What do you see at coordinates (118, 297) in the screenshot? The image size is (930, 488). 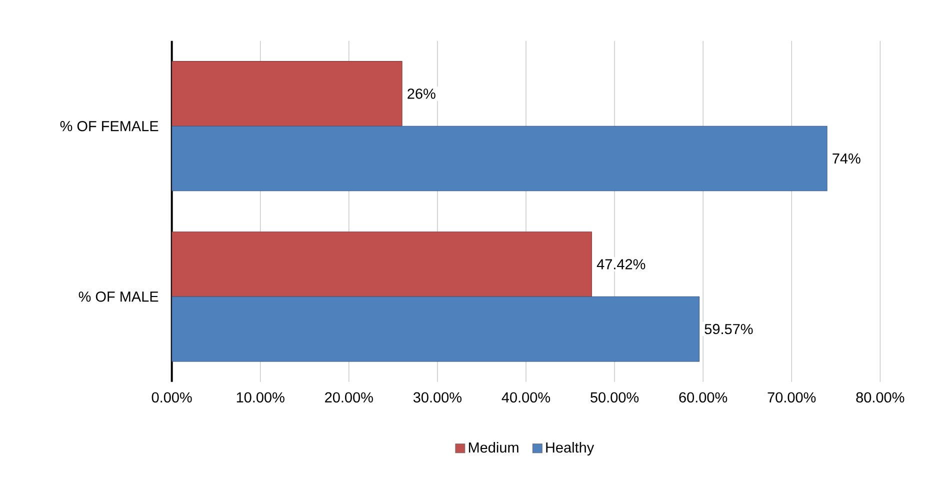 I see `y-tick-label: % OF MALE` at bounding box center [118, 297].